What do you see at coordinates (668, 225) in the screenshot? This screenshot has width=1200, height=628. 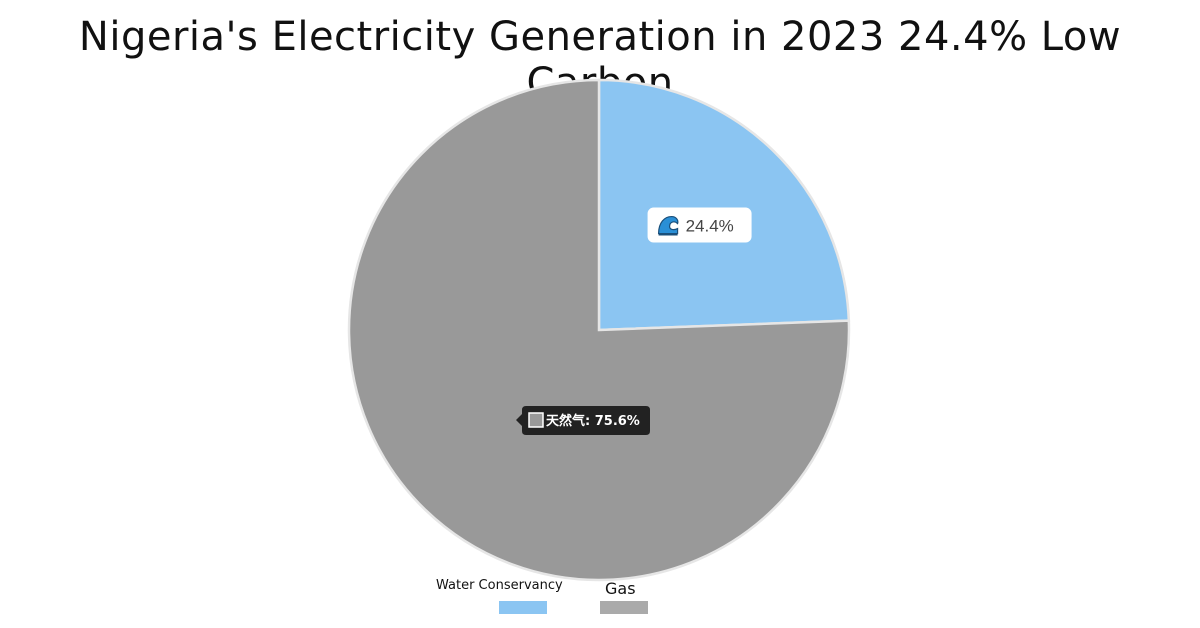 I see `wave-icon` at bounding box center [668, 225].